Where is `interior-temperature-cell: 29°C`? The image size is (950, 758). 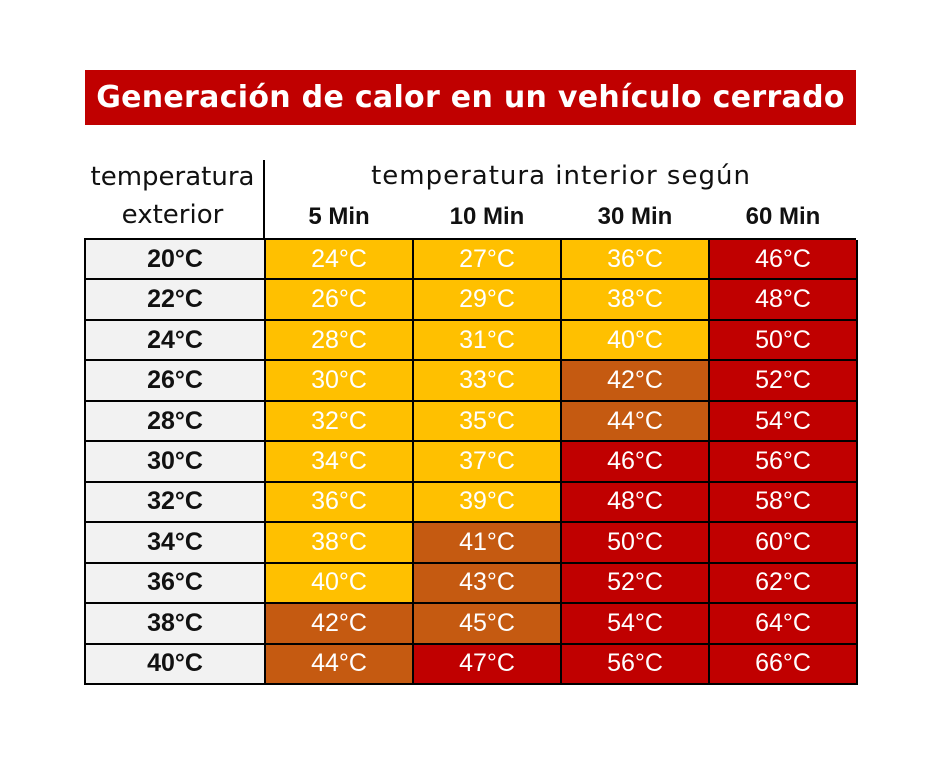
interior-temperature-cell: 29°C is located at coordinates (488, 300).